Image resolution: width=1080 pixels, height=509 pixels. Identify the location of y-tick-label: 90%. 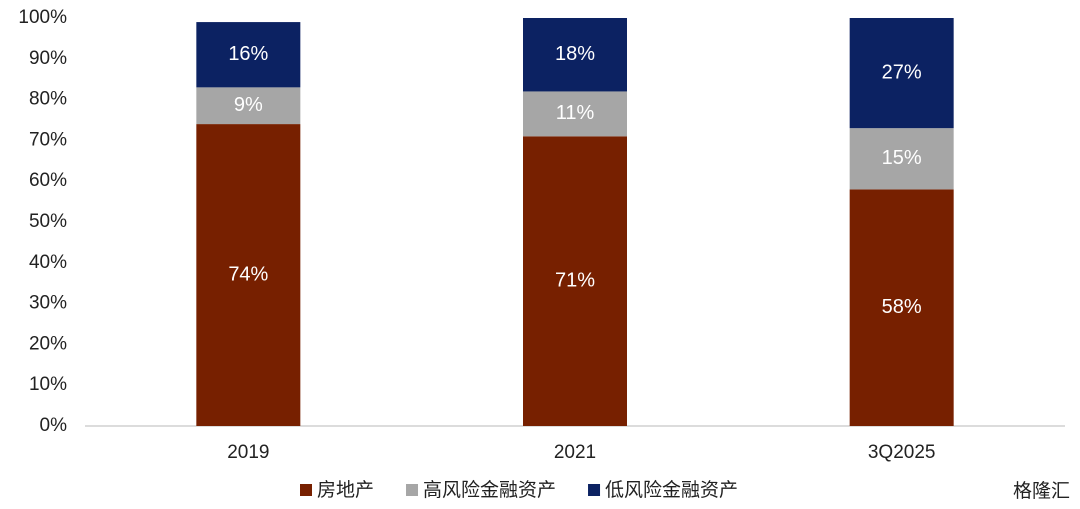
(48, 58).